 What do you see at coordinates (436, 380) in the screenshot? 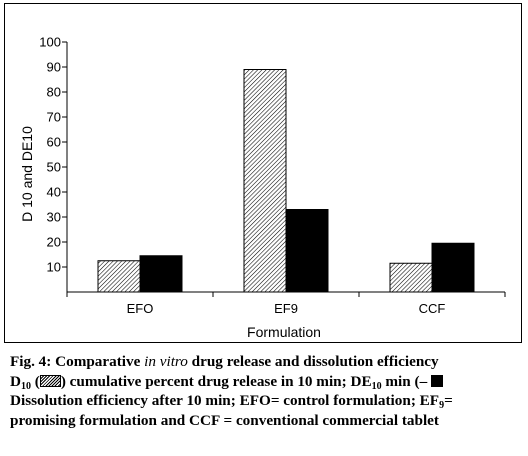
I see `solid-legend-swatch` at bounding box center [436, 380].